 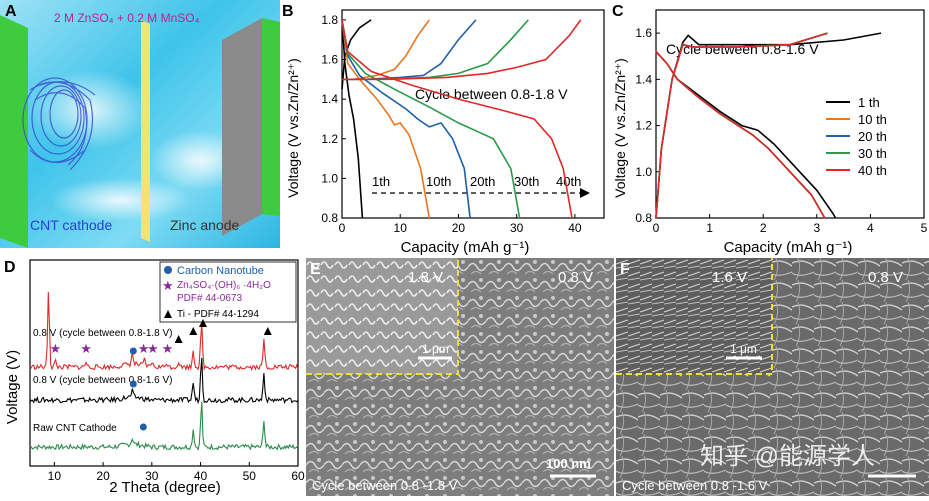 I want to click on separator, so click(x=145, y=131).